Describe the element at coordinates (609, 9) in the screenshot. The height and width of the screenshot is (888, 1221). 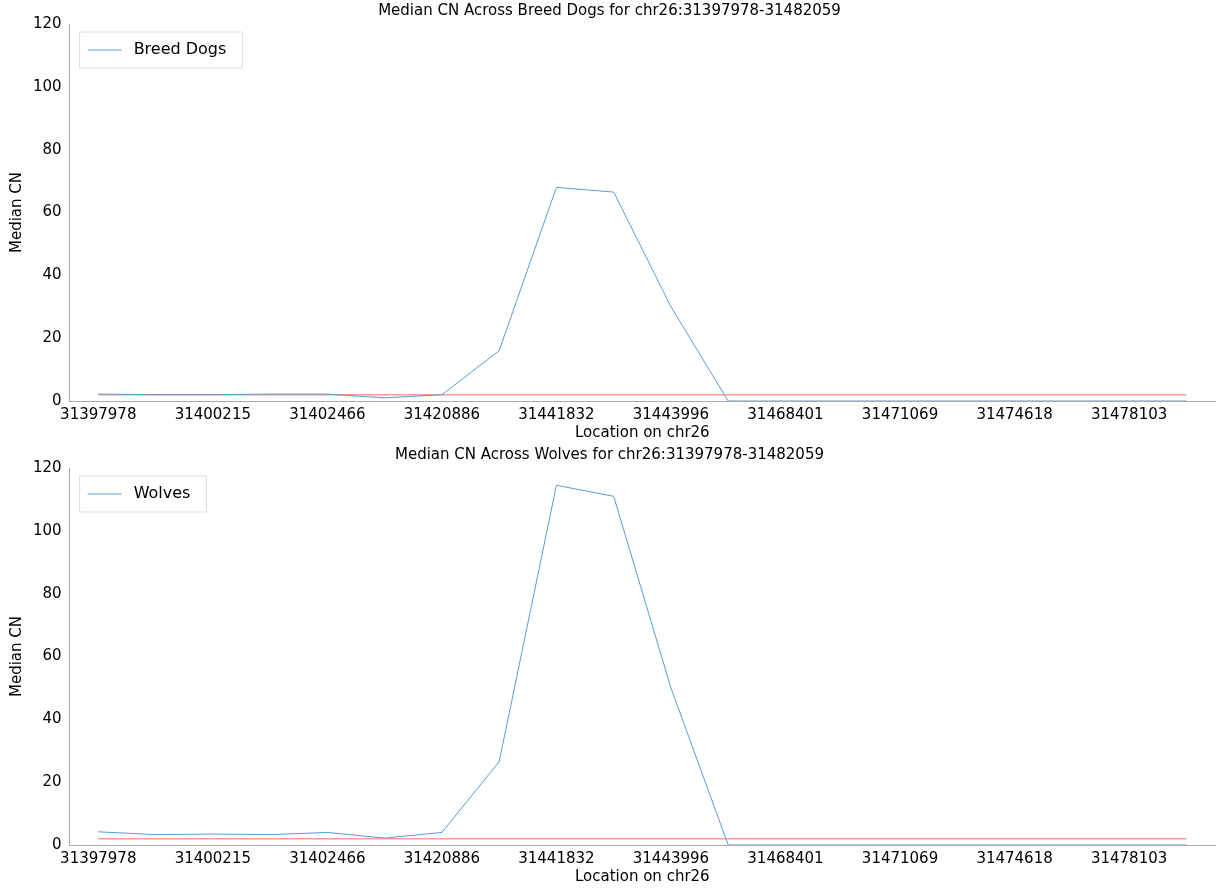
I see `chart-title: Median CN Across Breed Dogs for chr26:31397978-31482059` at that location.